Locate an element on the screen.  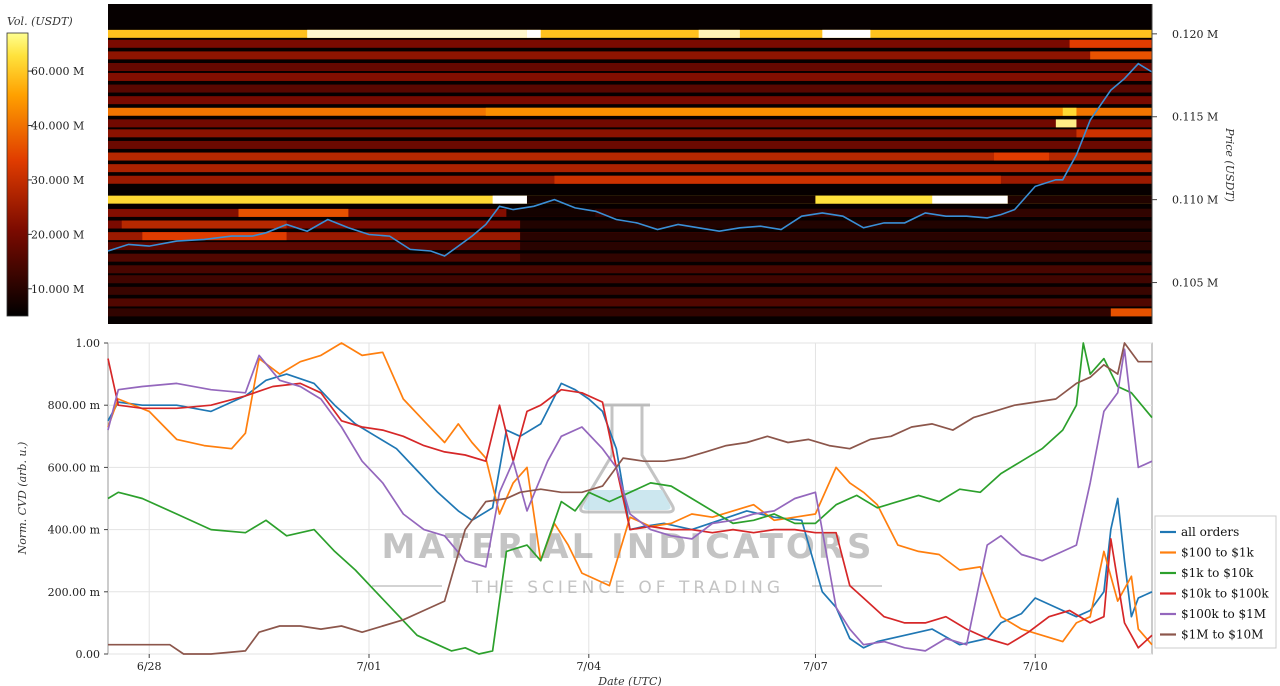
cvd-x-tick-label: 7/10 is located at coordinates (1035, 666).